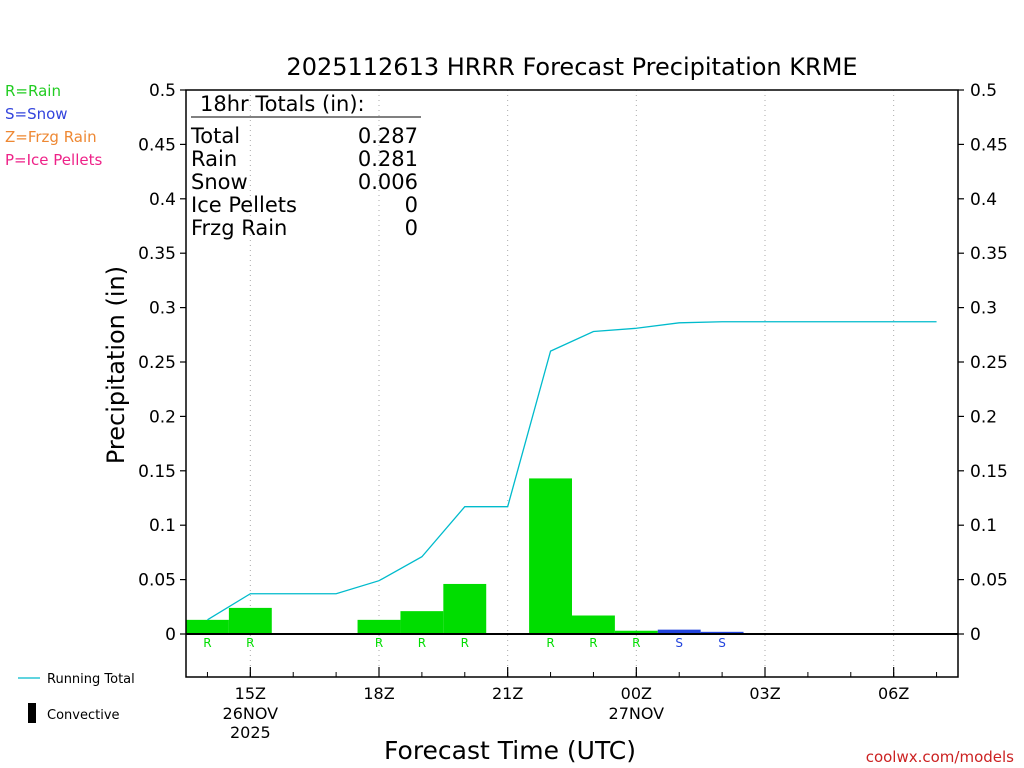  Describe the element at coordinates (162, 91) in the screenshot. I see `y-tick-label-left: 0.5` at that location.